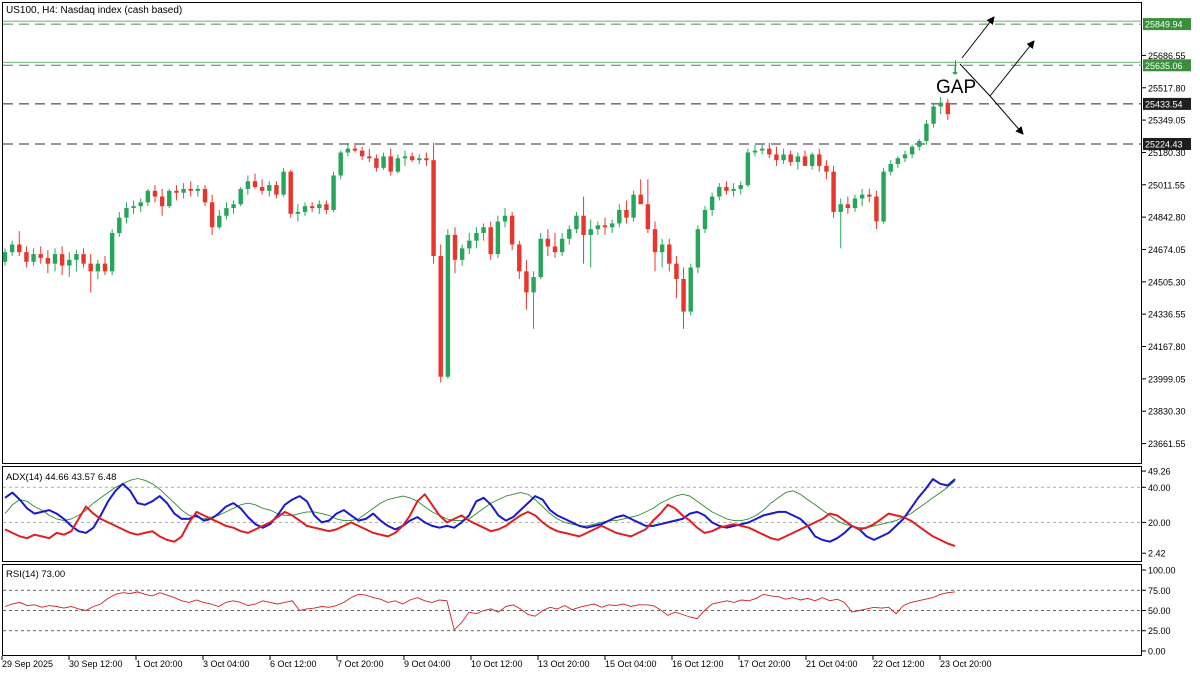 The height and width of the screenshot is (675, 1200). What do you see at coordinates (1167, 250) in the screenshot?
I see `price-tick-label: 24674.05` at bounding box center [1167, 250].